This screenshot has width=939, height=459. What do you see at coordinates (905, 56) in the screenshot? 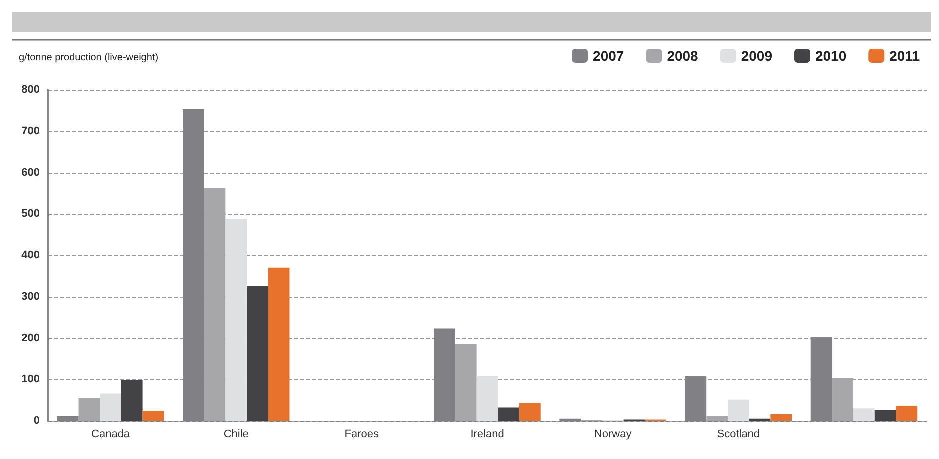
I see `legend-label: 2011` at bounding box center [905, 56].